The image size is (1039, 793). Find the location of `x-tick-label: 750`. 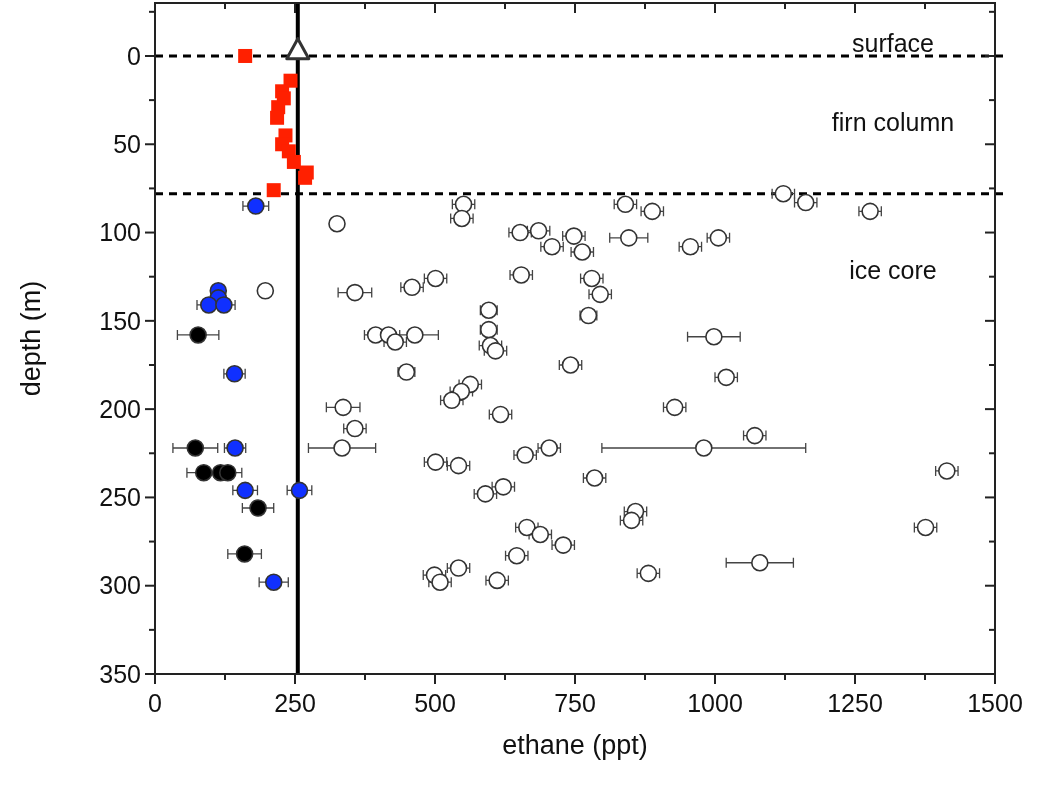

x-tick-label: 750 is located at coordinates (575, 703).